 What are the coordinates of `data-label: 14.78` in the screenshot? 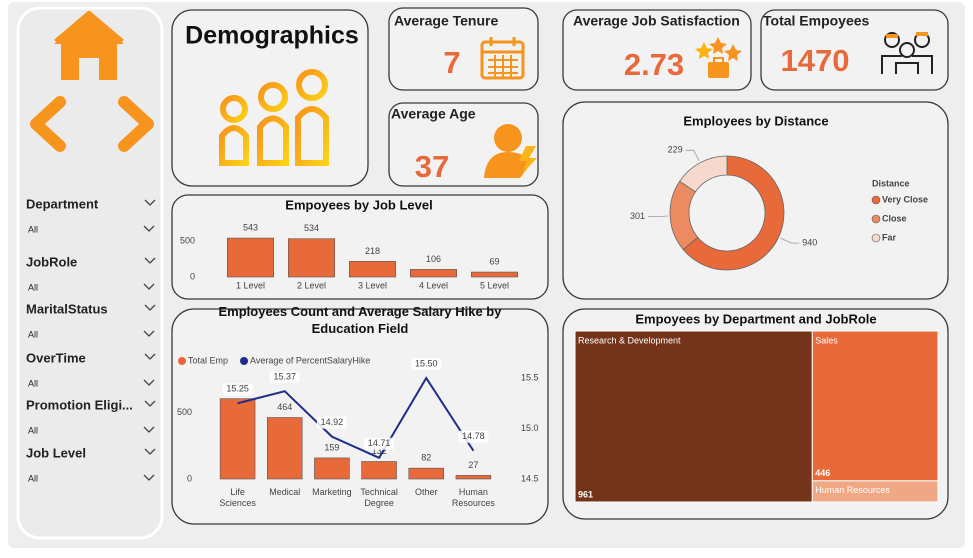 It's located at (473, 436).